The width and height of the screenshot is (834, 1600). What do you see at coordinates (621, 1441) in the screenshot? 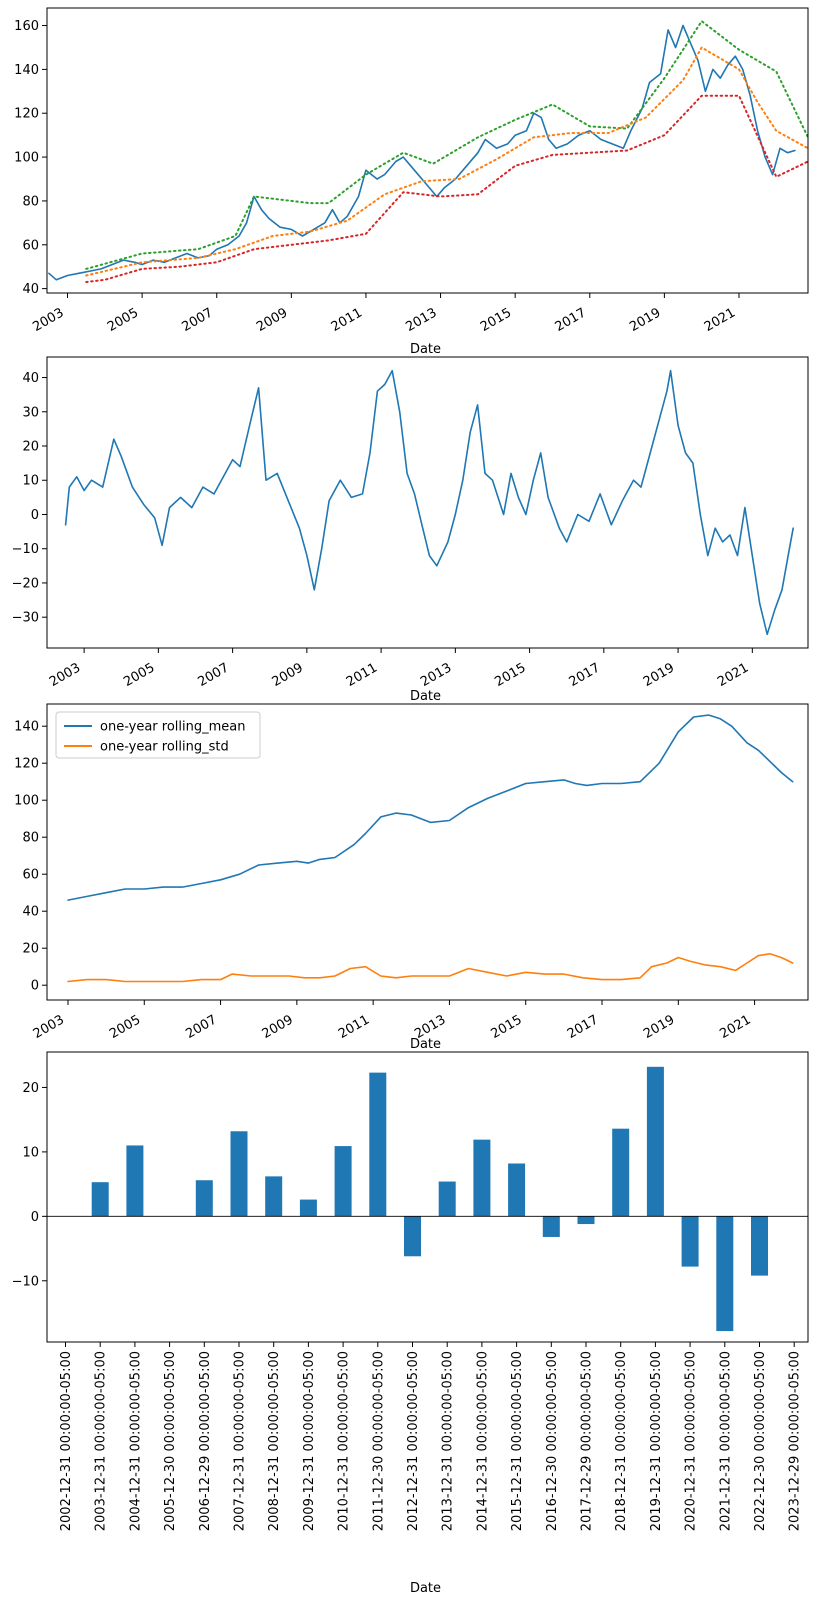
I see `x-tick-label: 2018-12-31 00:00:00-05:00` at bounding box center [621, 1441].